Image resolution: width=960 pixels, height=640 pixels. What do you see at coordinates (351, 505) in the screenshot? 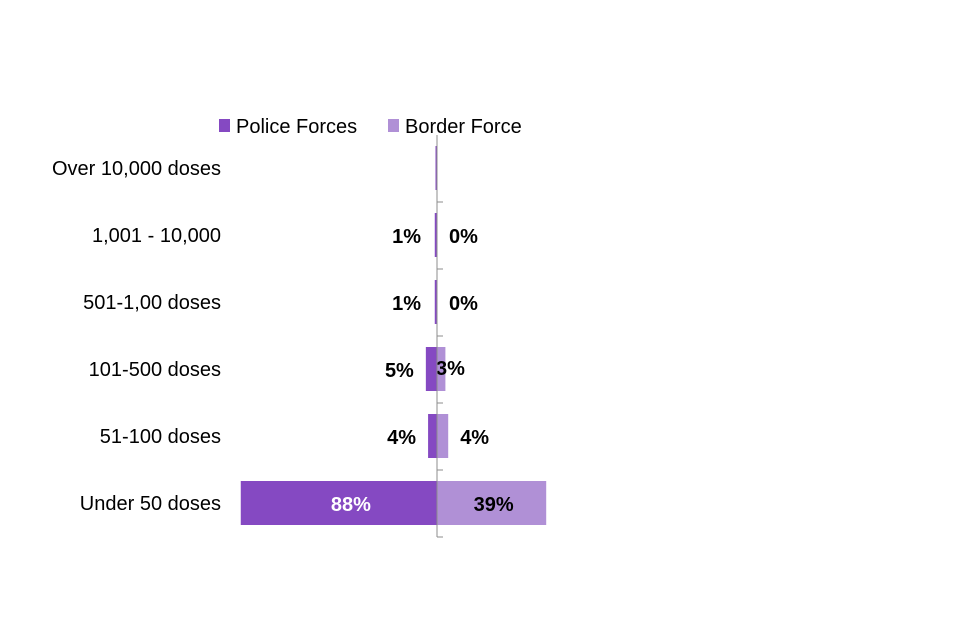
I see `data-label-police: 88%` at bounding box center [351, 505].